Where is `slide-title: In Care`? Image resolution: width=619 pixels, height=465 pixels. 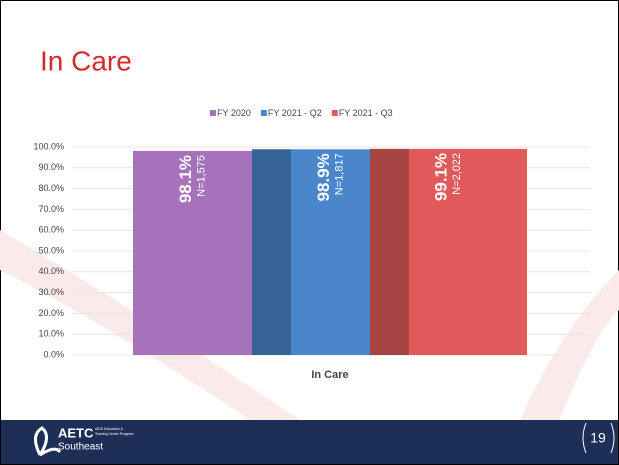 slide-title: In Care is located at coordinates (86, 60).